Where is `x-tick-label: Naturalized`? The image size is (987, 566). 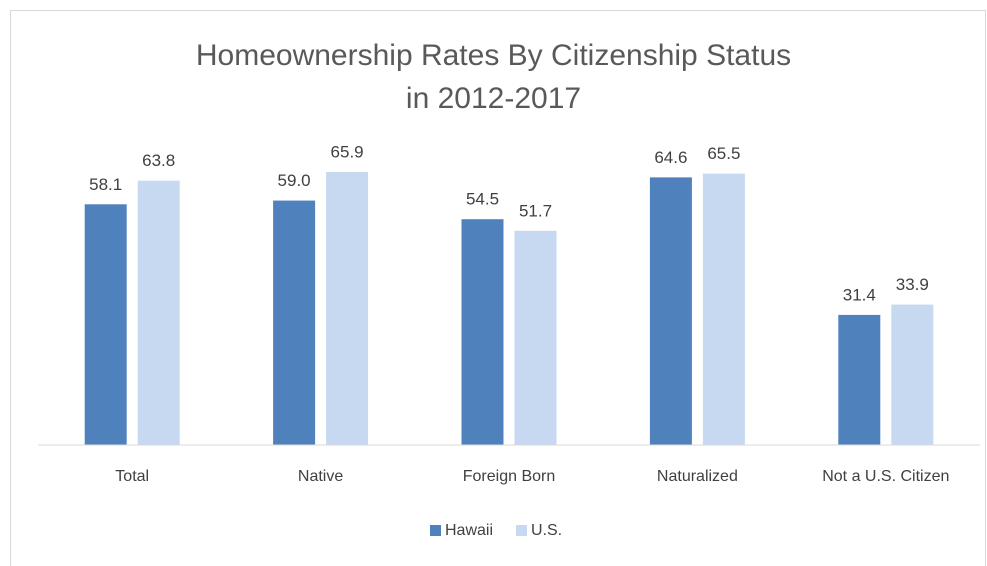 x-tick-label: Naturalized is located at coordinates (697, 476).